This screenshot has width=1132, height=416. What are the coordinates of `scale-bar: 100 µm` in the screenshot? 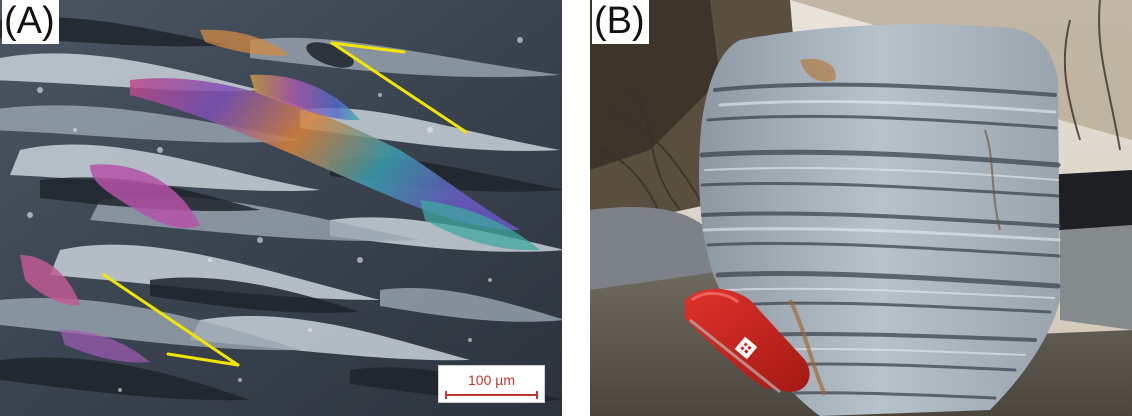 It's located at (491, 384).